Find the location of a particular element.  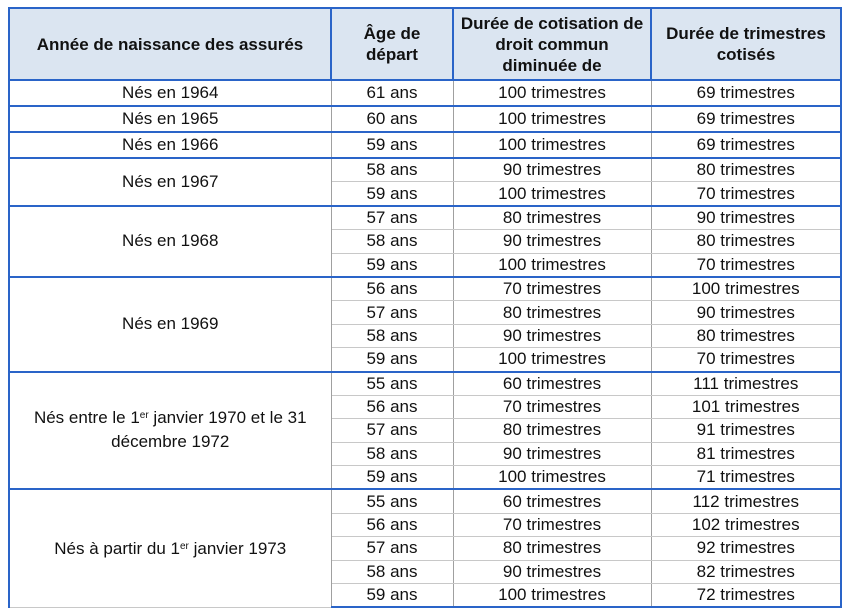

birth-year-cell: Nés en 1964 is located at coordinates (170, 93).